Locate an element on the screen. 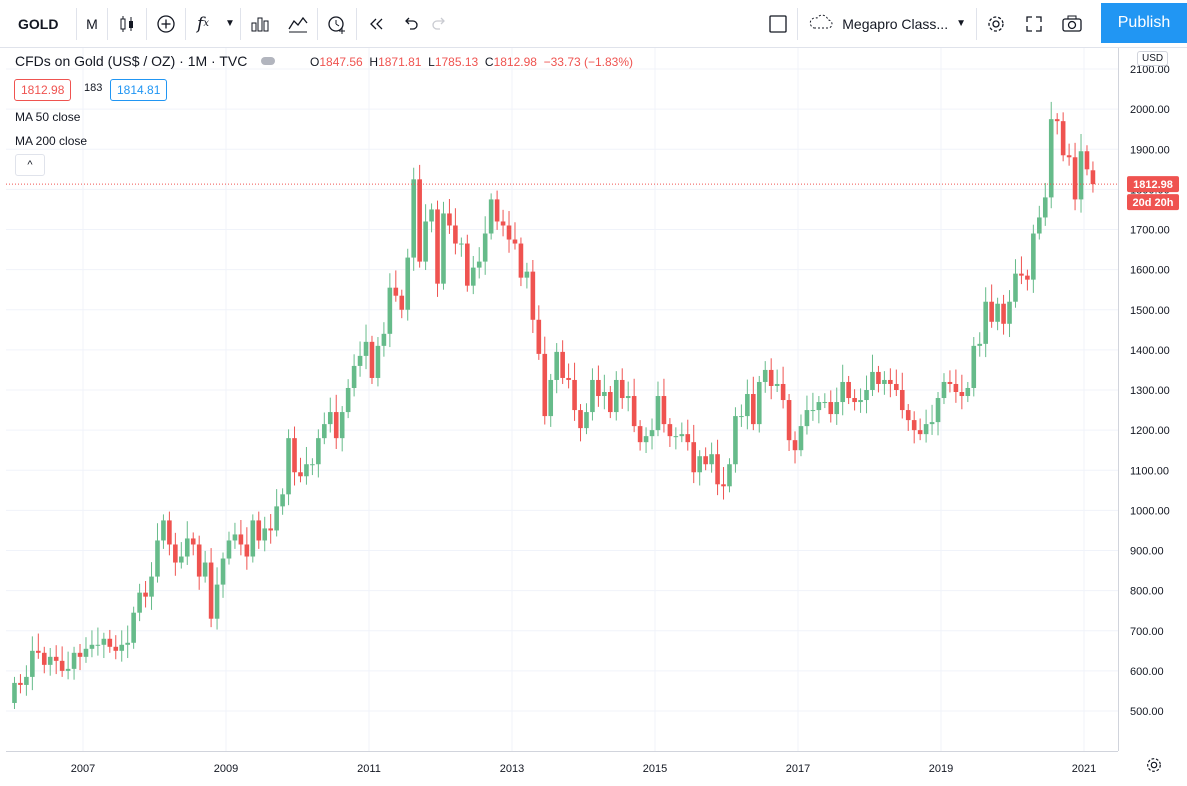 Image resolution: width=1187 pixels, height=786 pixels. price-scale is located at coordinates (1152, 399).